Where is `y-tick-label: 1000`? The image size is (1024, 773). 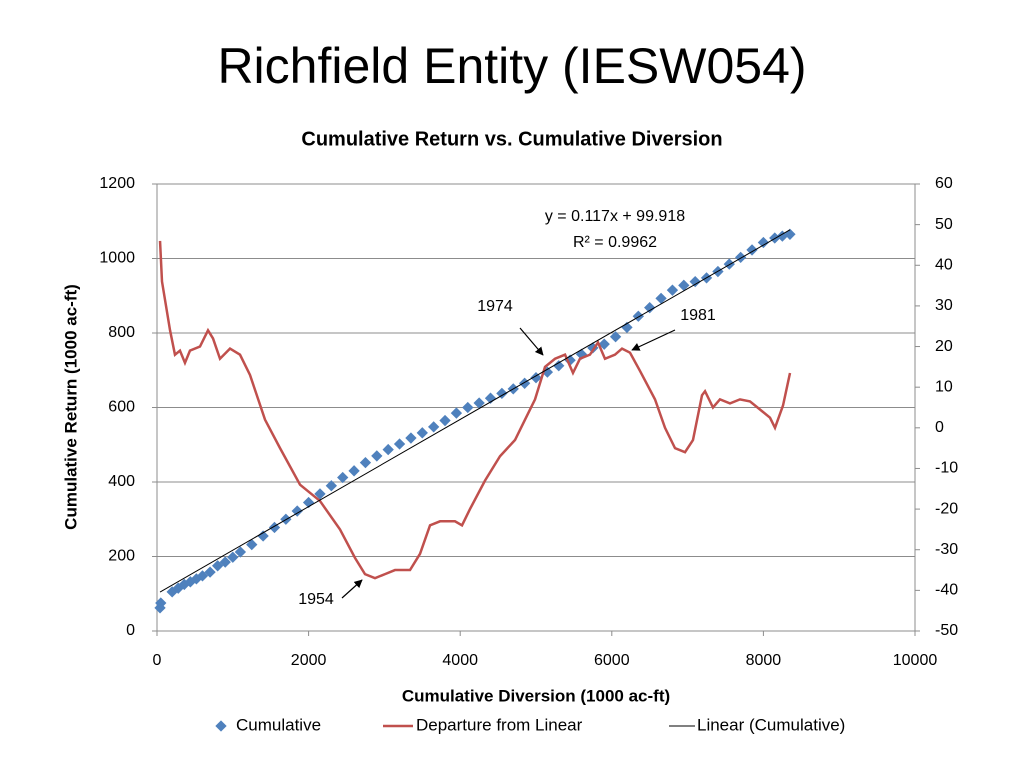
y-tick-label: 1000 is located at coordinates (117, 258).